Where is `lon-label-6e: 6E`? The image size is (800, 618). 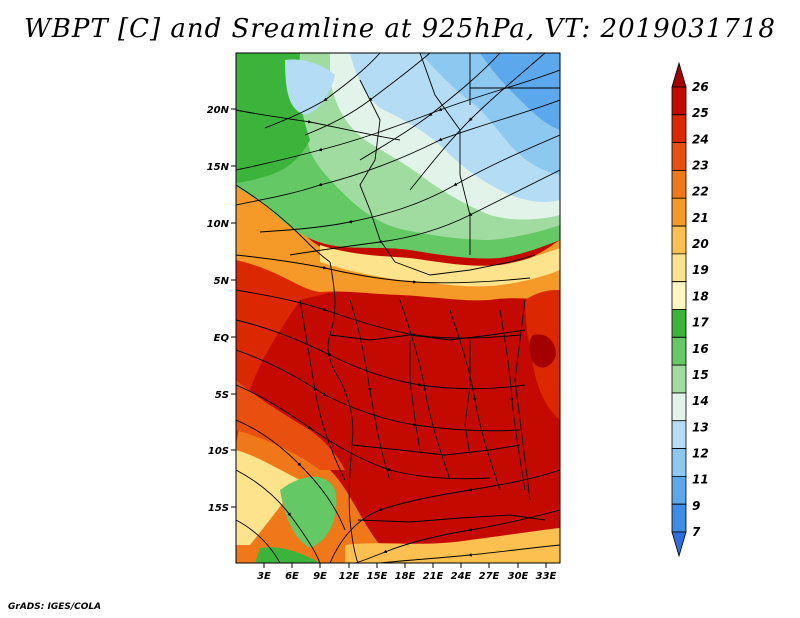 lon-label-6e: 6E is located at coordinates (292, 576).